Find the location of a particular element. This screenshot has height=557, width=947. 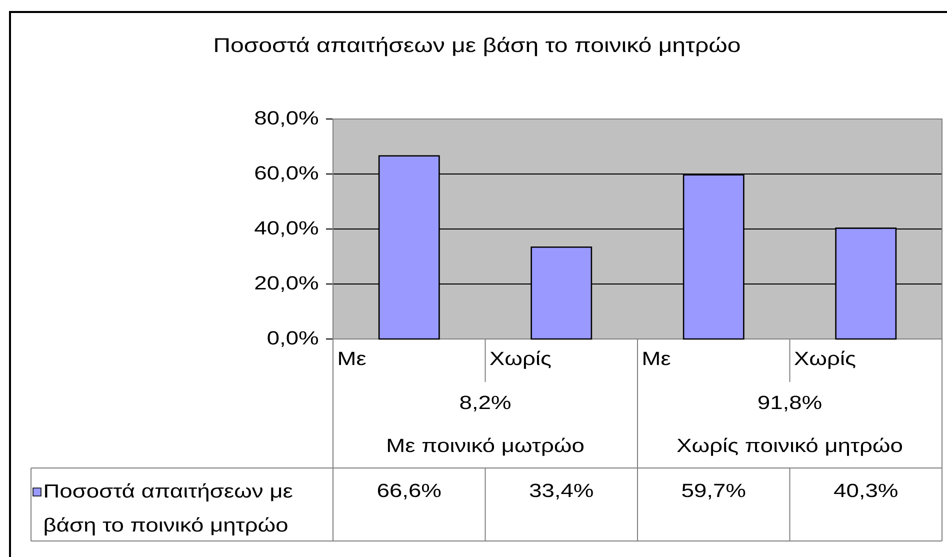

y-tick-label: 40,0% is located at coordinates (286, 229).